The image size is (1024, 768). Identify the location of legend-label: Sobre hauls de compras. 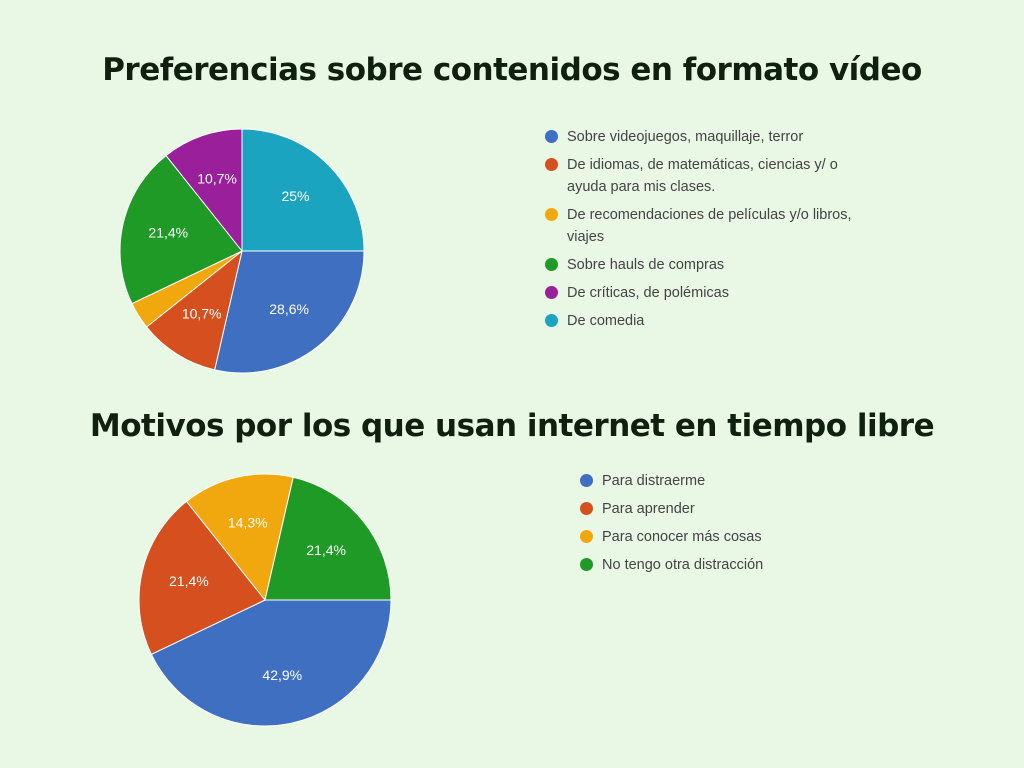
(646, 265).